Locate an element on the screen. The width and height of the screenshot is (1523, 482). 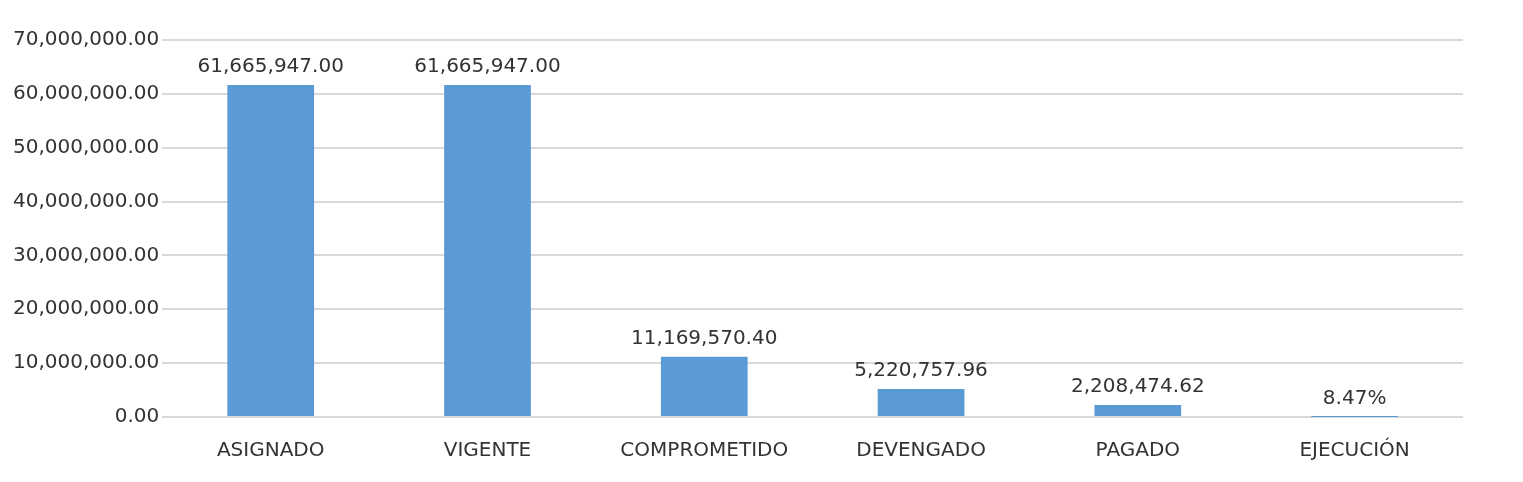
x-tick-label: PAGADO is located at coordinates (1138, 449).